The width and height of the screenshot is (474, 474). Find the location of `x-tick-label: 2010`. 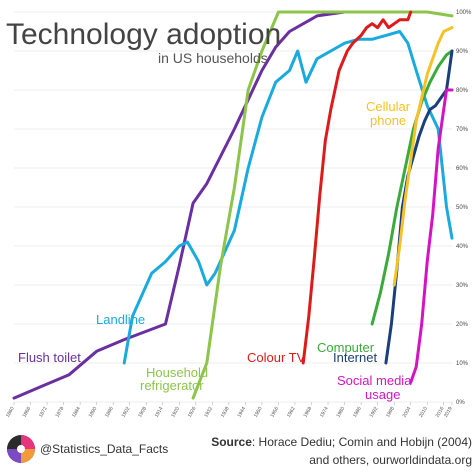

x-tick-label: 2010 is located at coordinates (423, 412).